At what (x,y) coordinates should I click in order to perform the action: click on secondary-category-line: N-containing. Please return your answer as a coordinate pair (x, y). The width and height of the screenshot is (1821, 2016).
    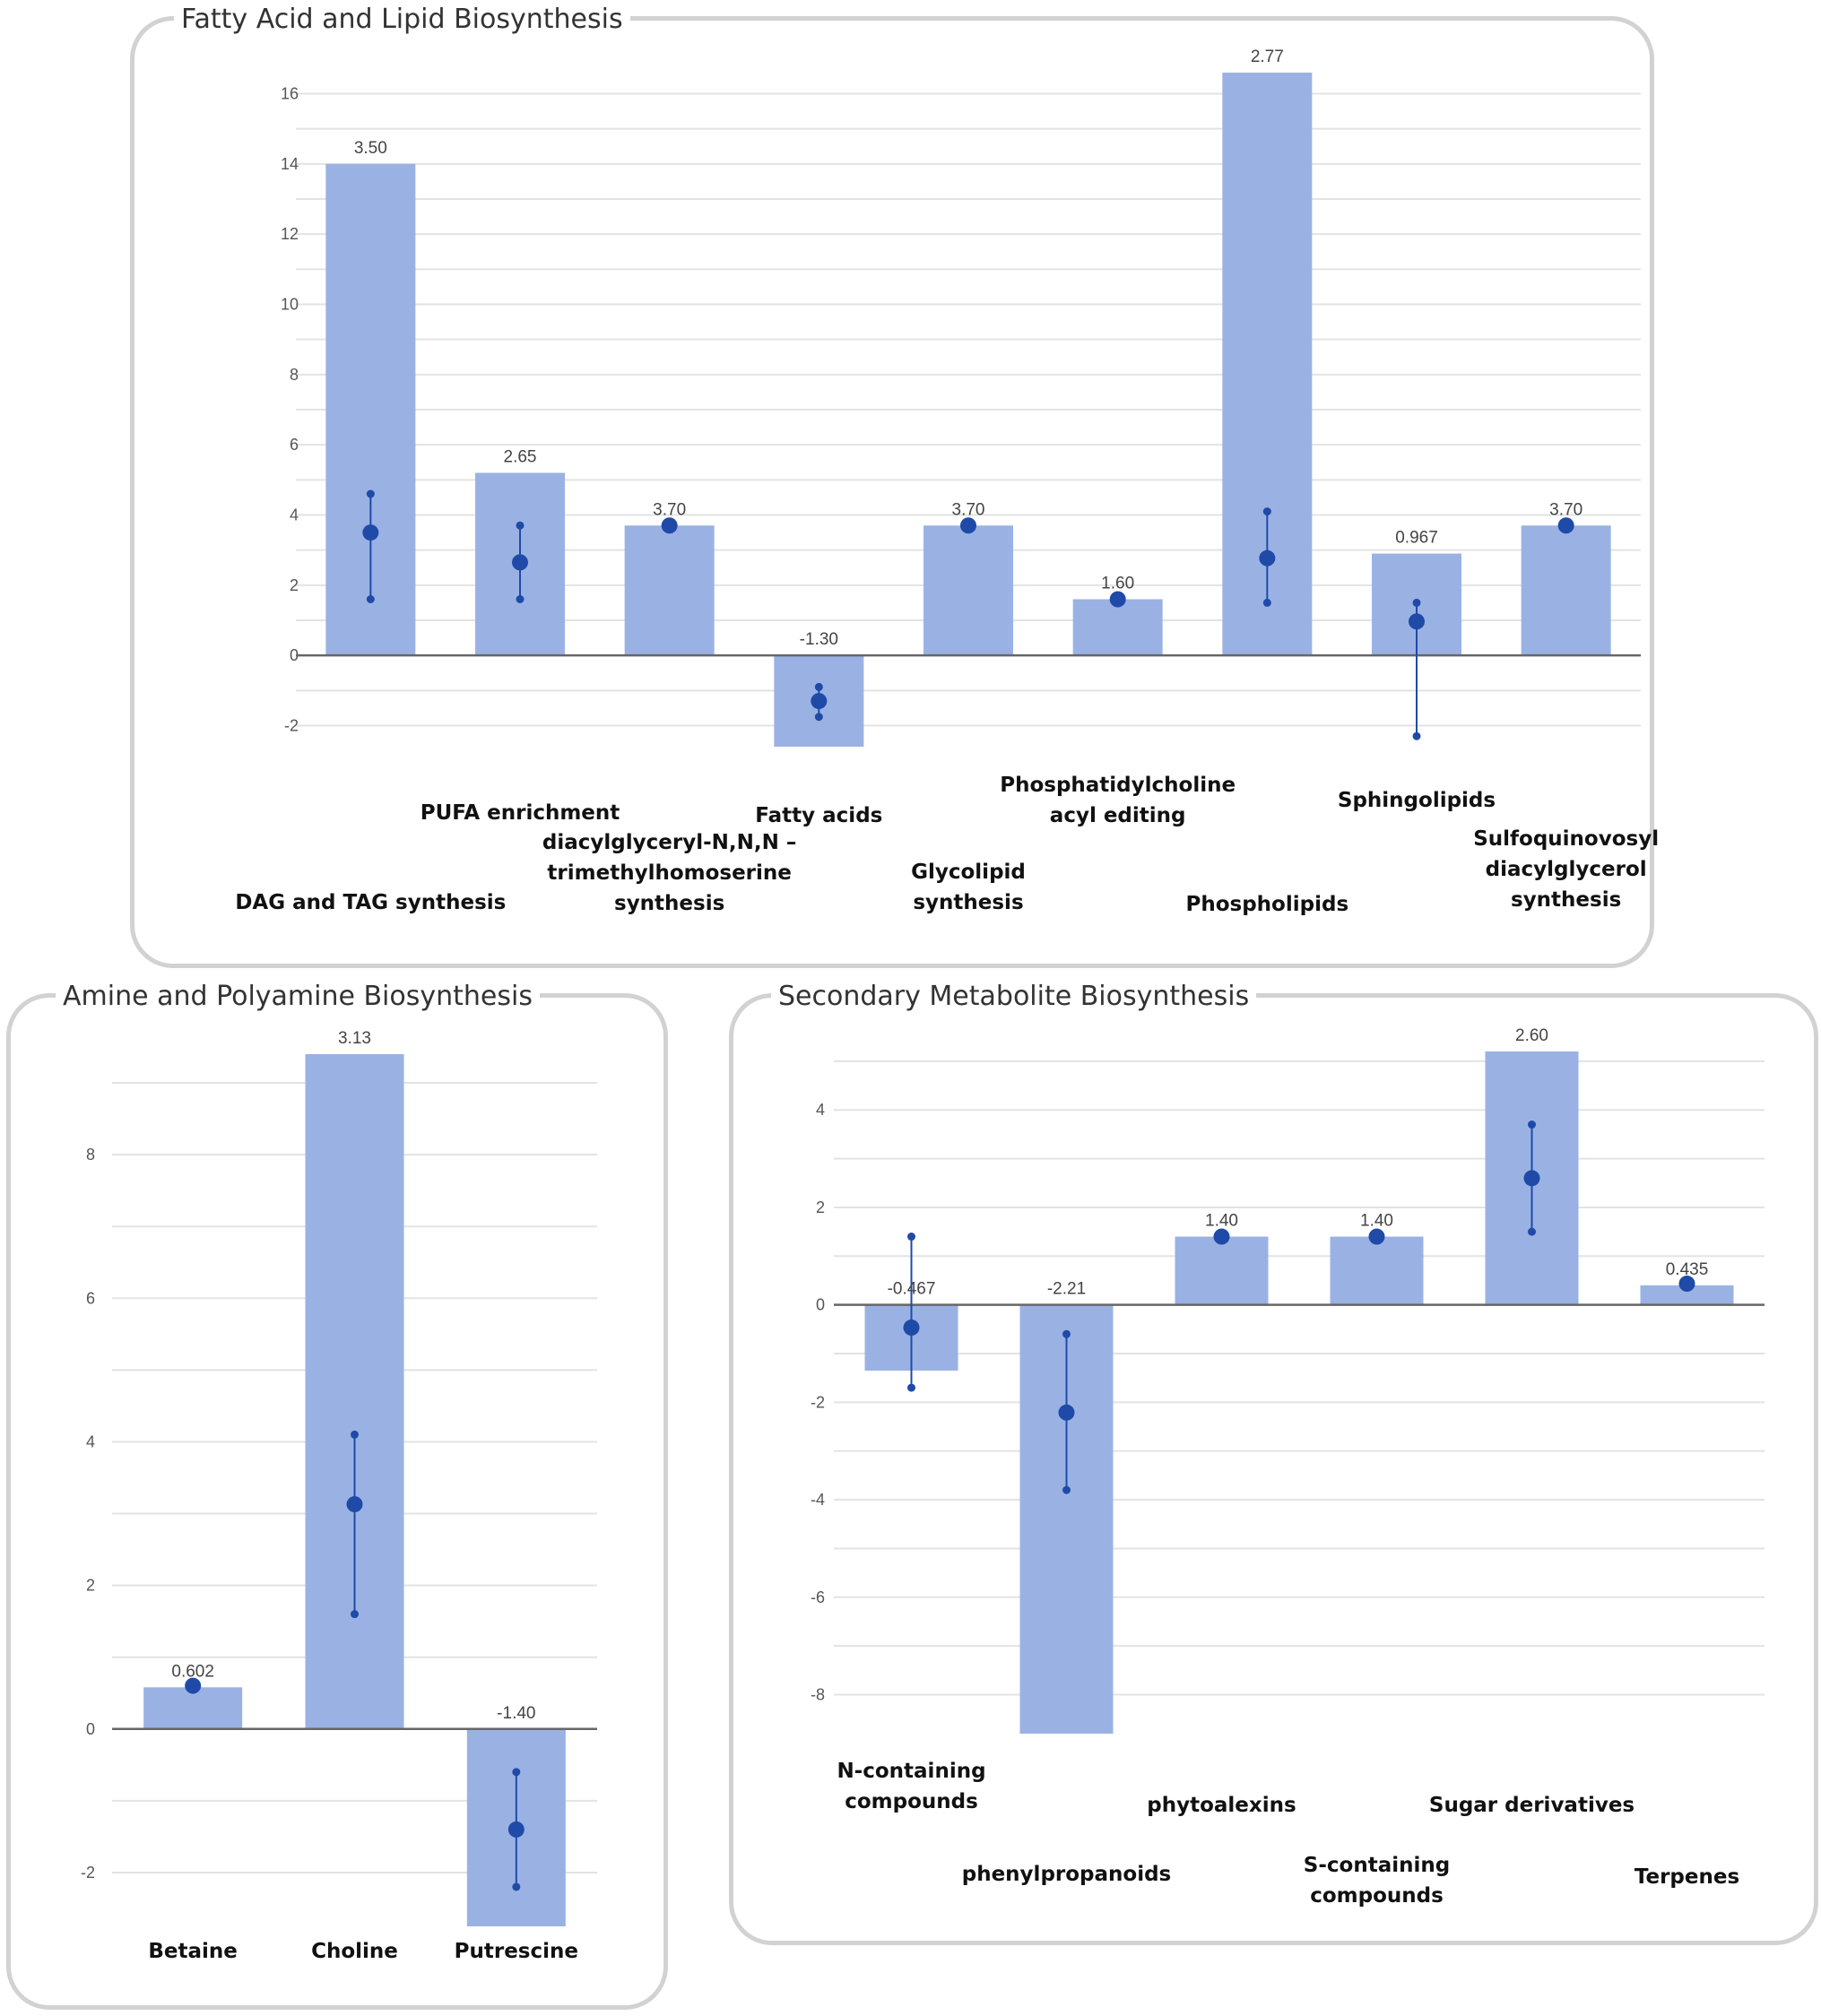
    Looking at the image, I should click on (911, 1771).